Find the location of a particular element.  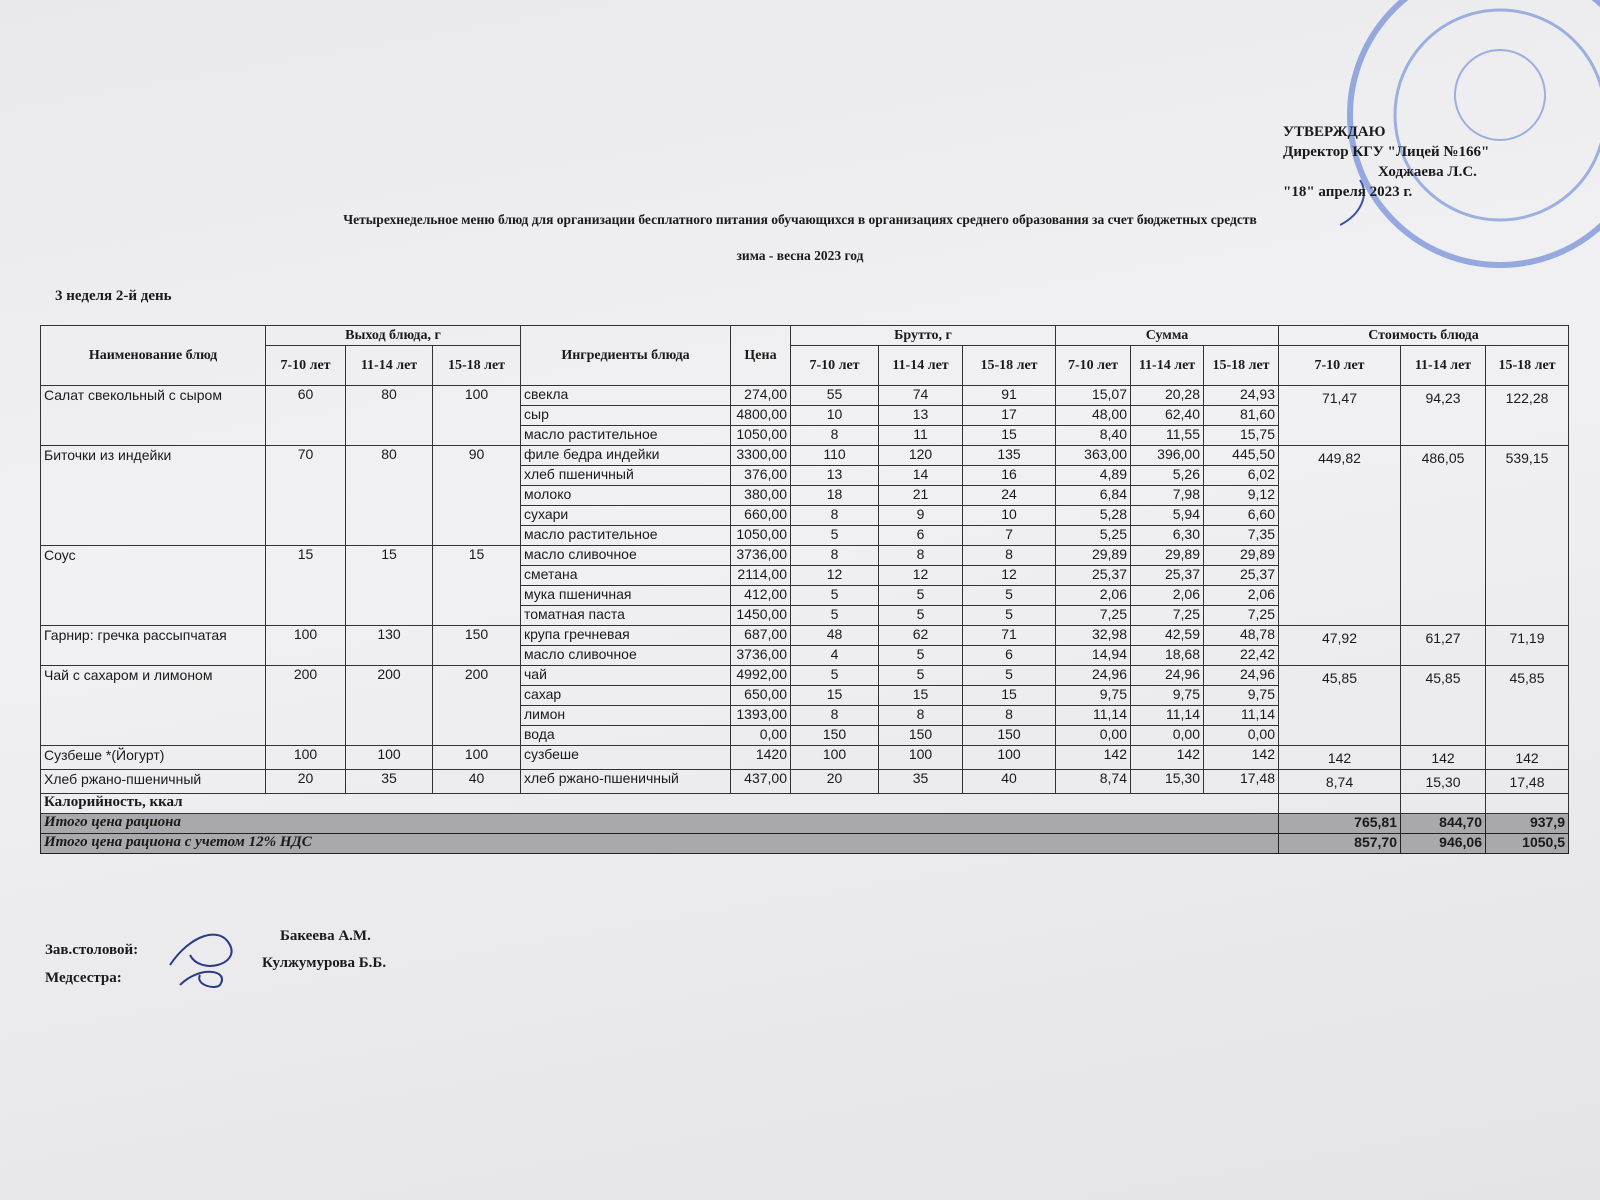

ingredient-name: свекла is located at coordinates (625, 395).